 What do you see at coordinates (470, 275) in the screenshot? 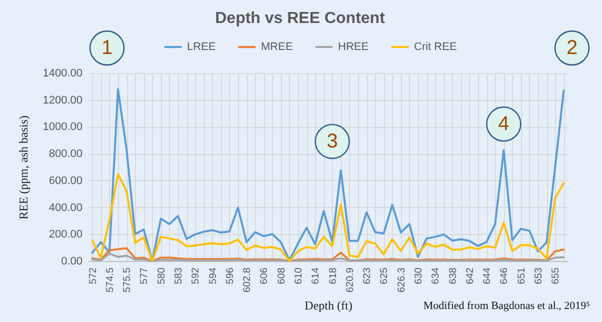
I see `x-tick-label: 642` at bounding box center [470, 275].